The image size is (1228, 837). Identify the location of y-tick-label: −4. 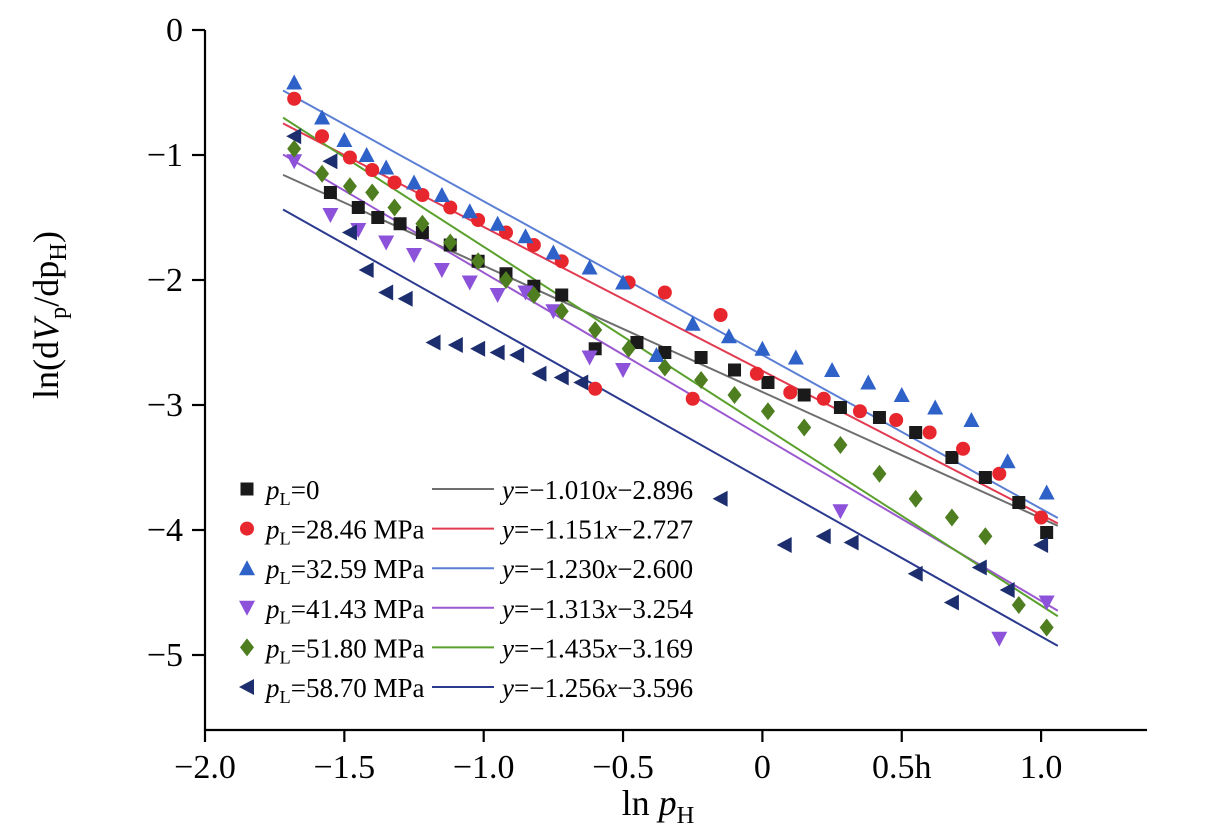
(165, 530).